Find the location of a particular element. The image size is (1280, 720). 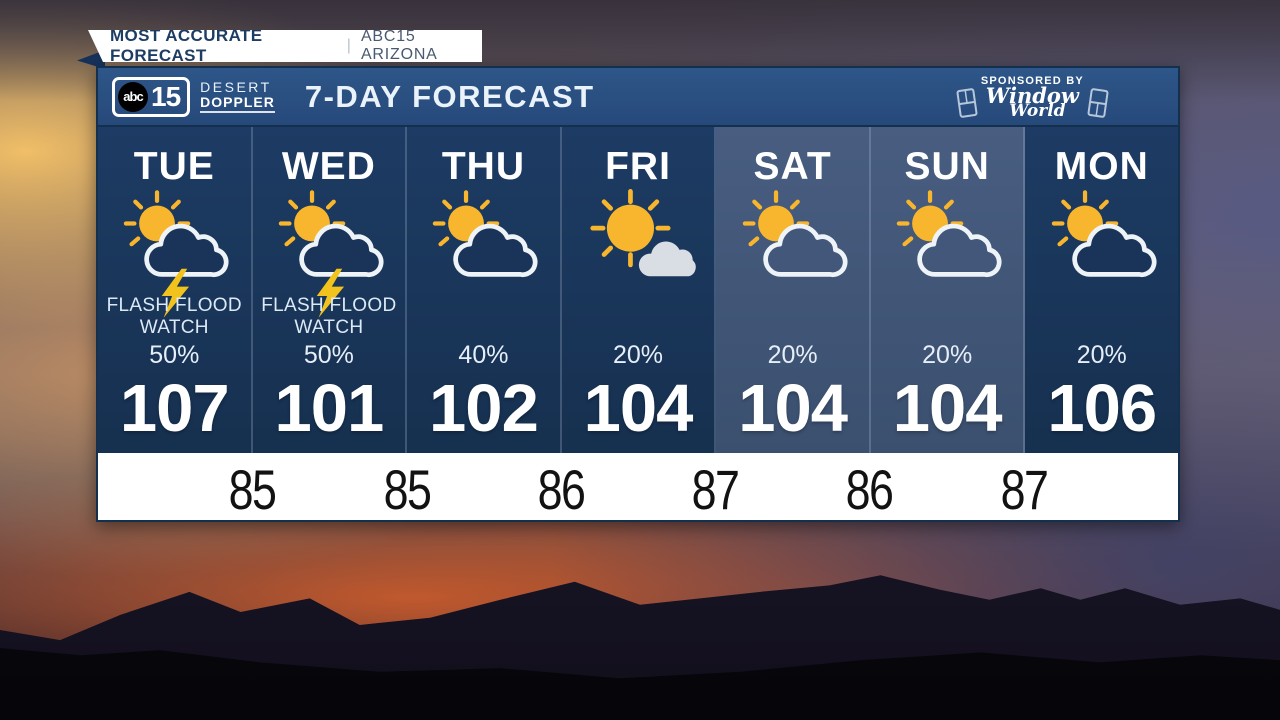

day-column-wed: WED FLASH FLOOD WATCH 50% 101 is located at coordinates (330, 290).